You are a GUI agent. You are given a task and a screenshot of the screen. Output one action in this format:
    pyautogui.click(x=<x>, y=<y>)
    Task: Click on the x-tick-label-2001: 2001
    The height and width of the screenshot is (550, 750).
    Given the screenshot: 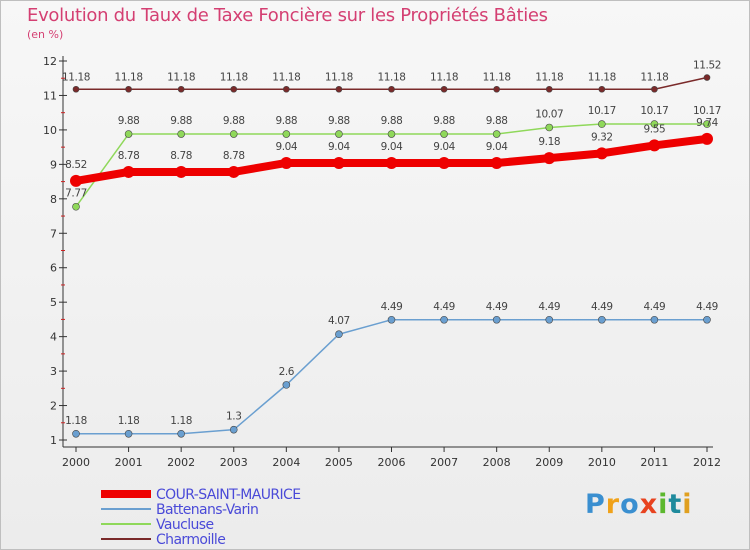 What is the action you would take?
    pyautogui.click(x=129, y=462)
    